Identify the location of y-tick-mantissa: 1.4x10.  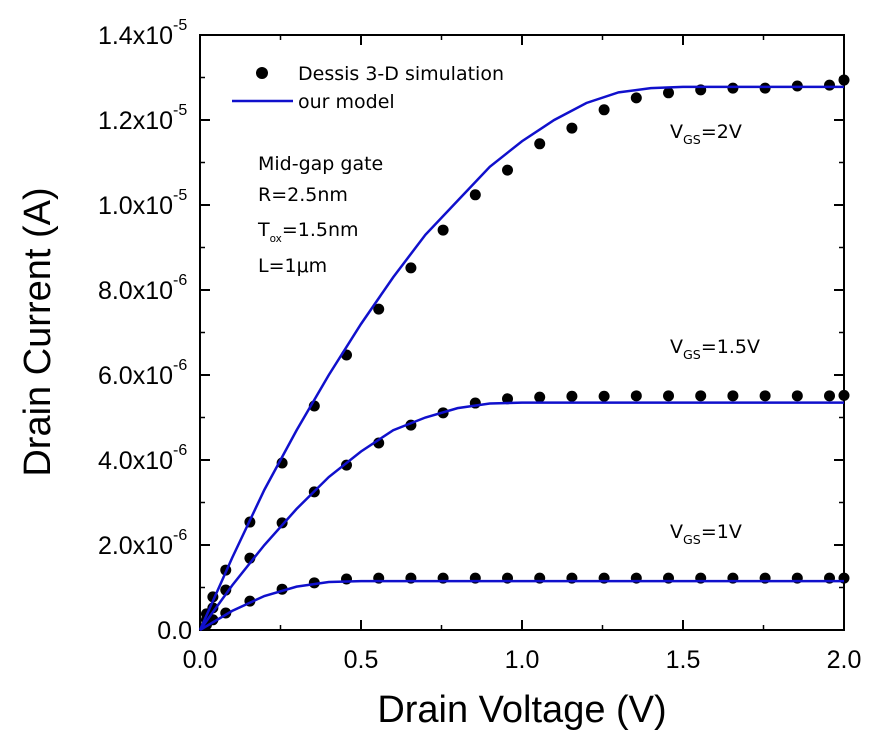
(135, 36).